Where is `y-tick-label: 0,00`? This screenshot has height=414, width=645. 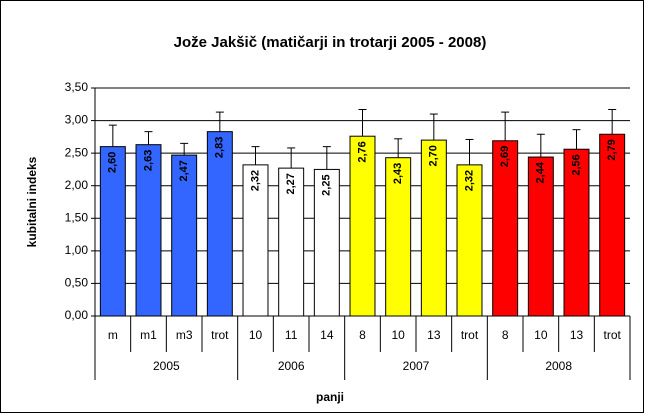 y-tick-label: 0,00 is located at coordinates (77, 315).